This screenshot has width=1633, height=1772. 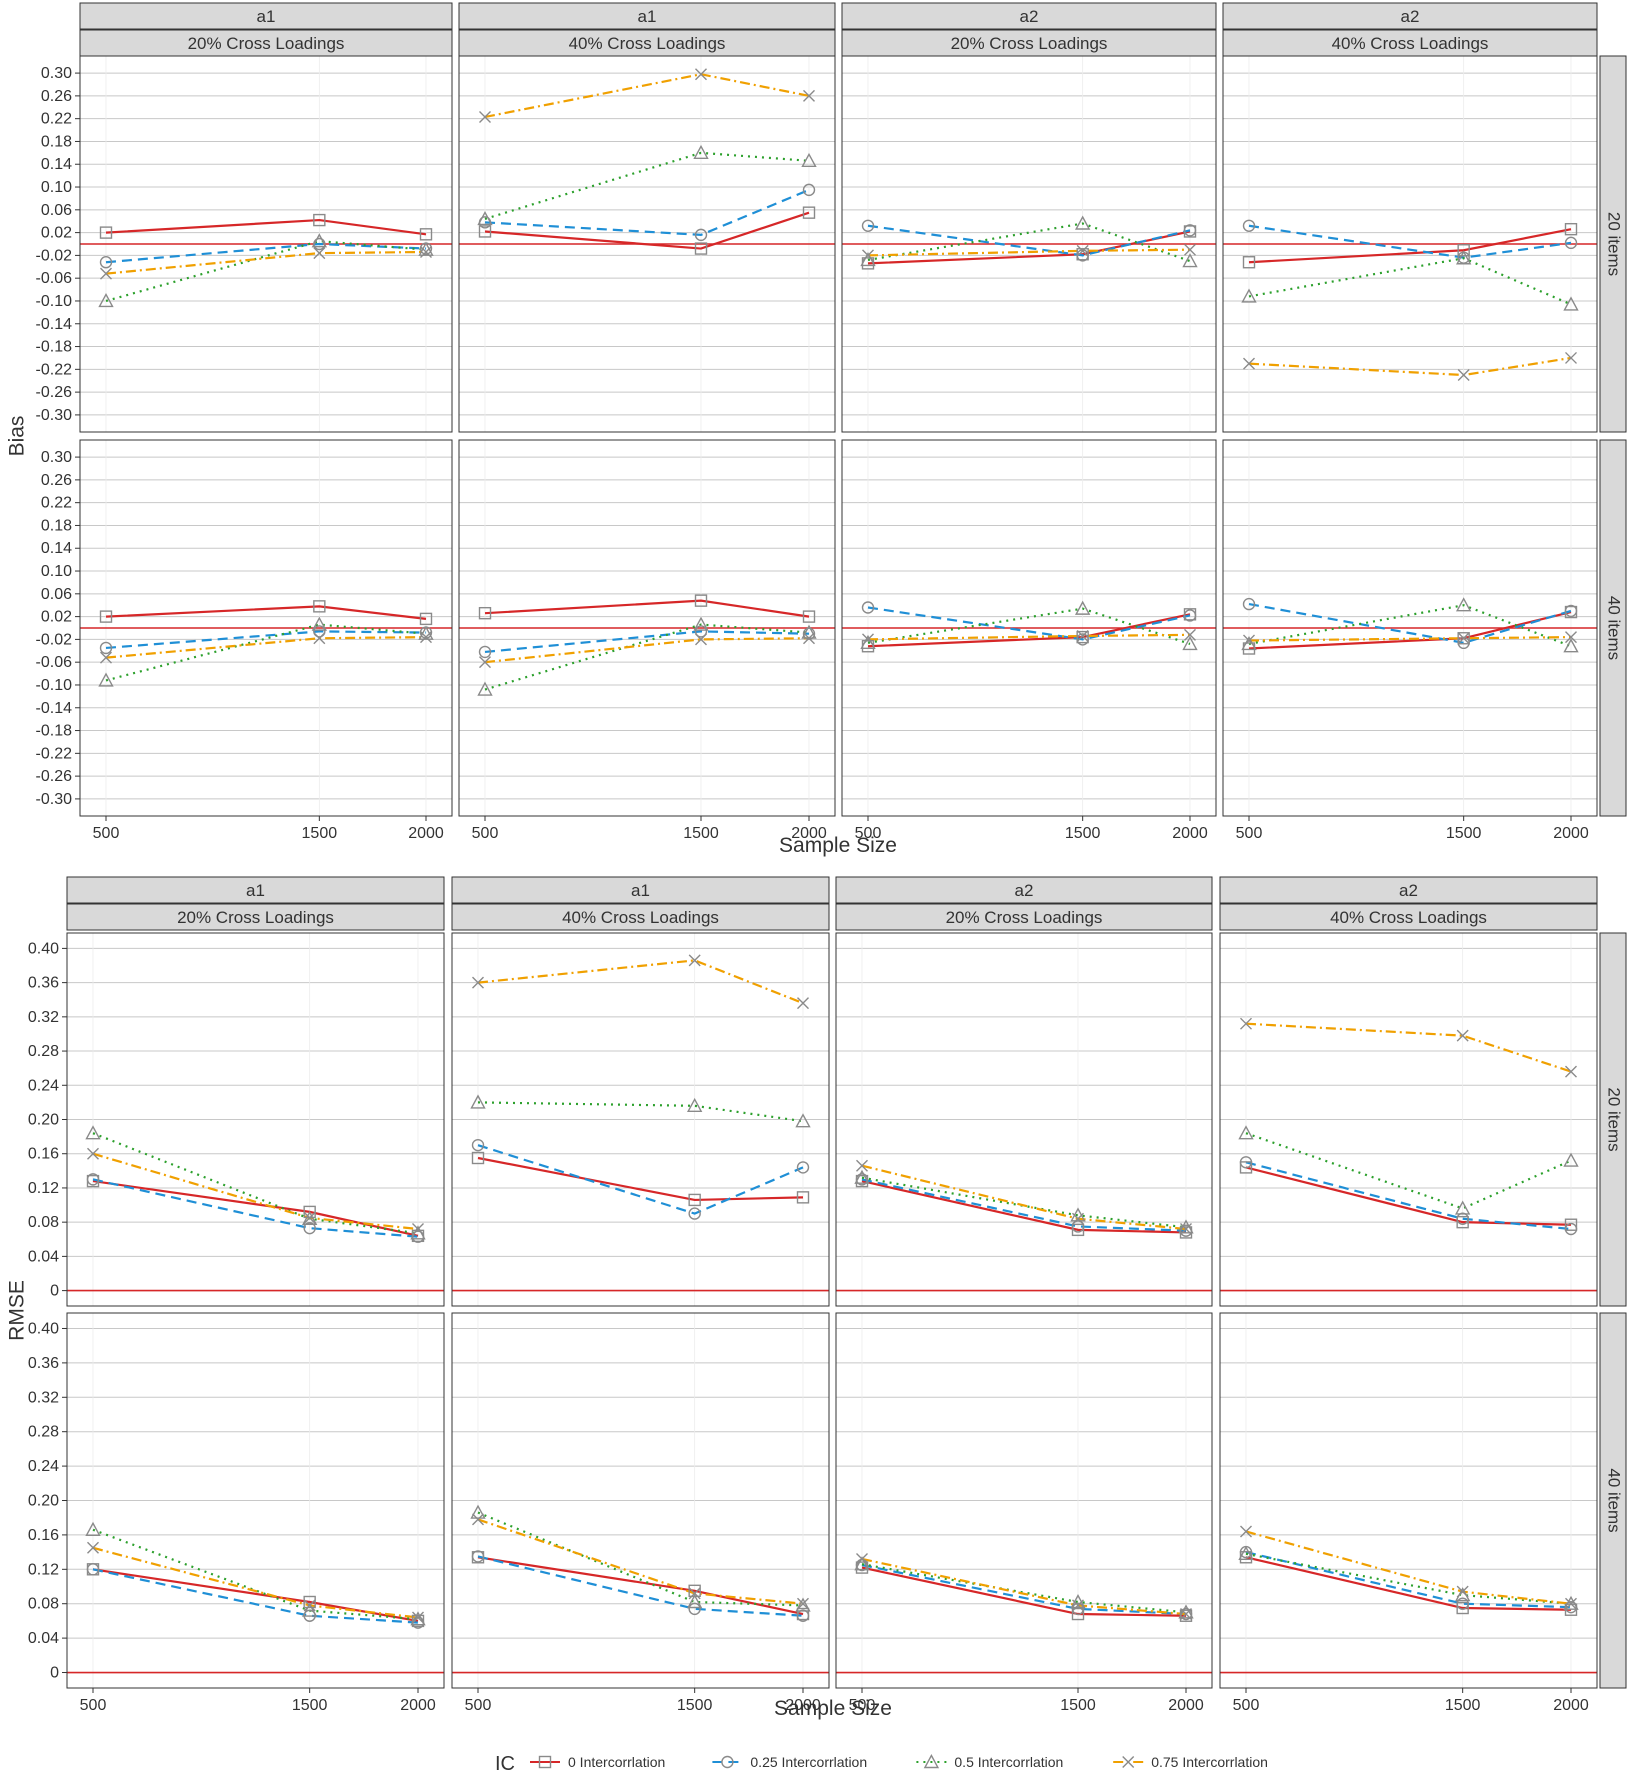 What do you see at coordinates (54, 392) in the screenshot?
I see `y-tick-label: -0.26` at bounding box center [54, 392].